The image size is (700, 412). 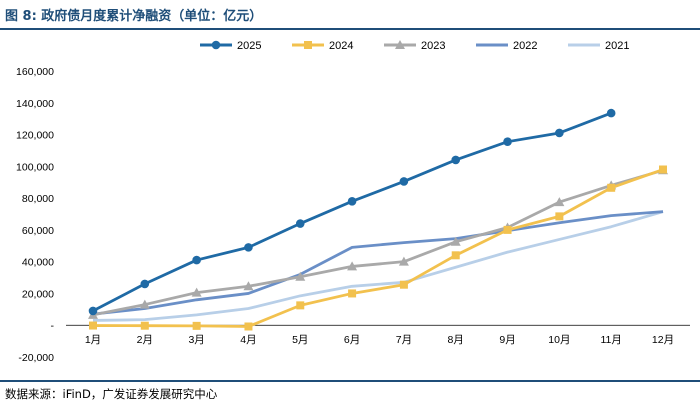 What do you see at coordinates (38, 199) in the screenshot?
I see `y-tick-label: 80,000` at bounding box center [38, 199].